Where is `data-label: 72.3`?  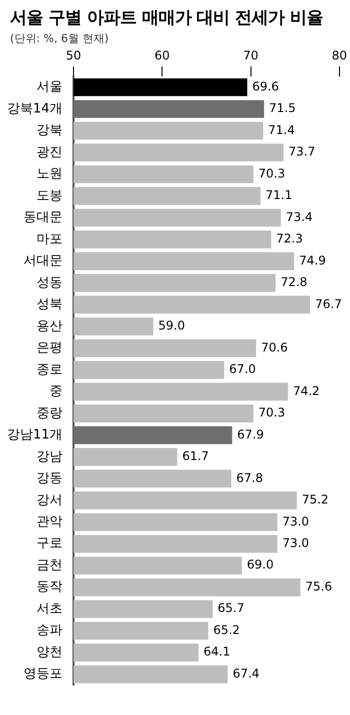 data-label: 72.3 is located at coordinates (289, 239).